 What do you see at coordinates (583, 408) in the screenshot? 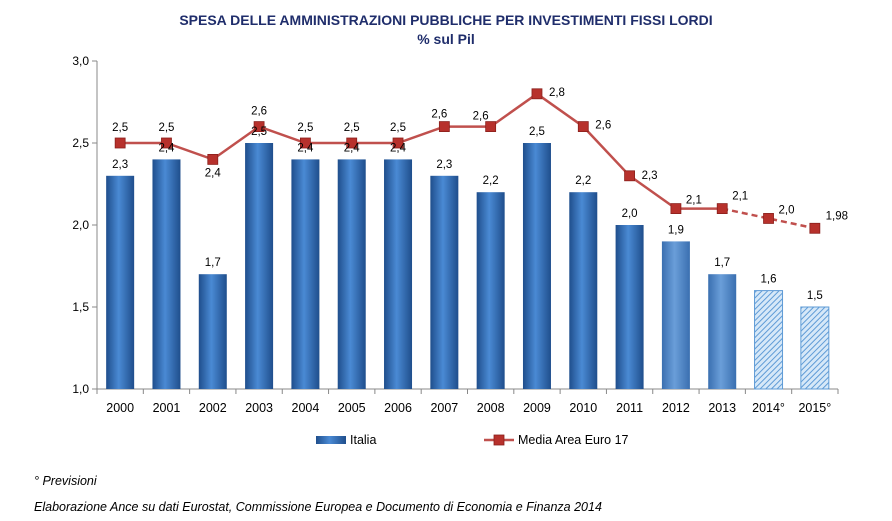
I see `x-tick-label: 2010` at bounding box center [583, 408].